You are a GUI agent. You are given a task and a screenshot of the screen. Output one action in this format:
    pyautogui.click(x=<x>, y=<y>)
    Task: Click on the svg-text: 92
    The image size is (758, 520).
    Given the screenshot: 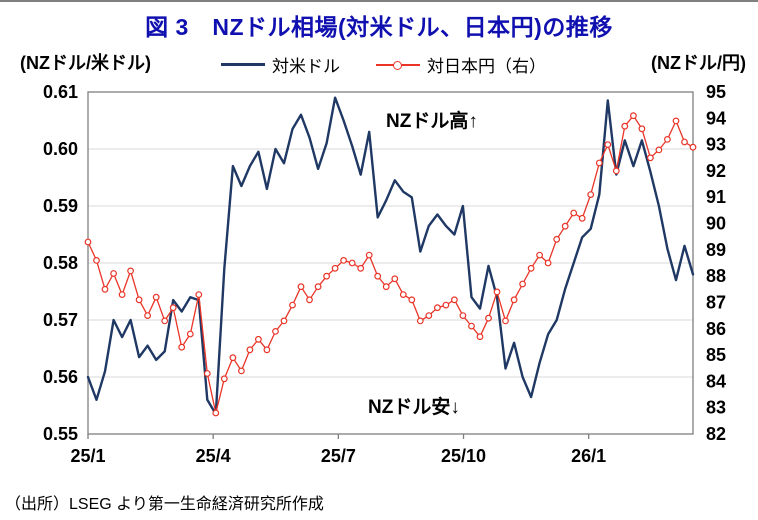 What is the action you would take?
    pyautogui.click(x=716, y=171)
    